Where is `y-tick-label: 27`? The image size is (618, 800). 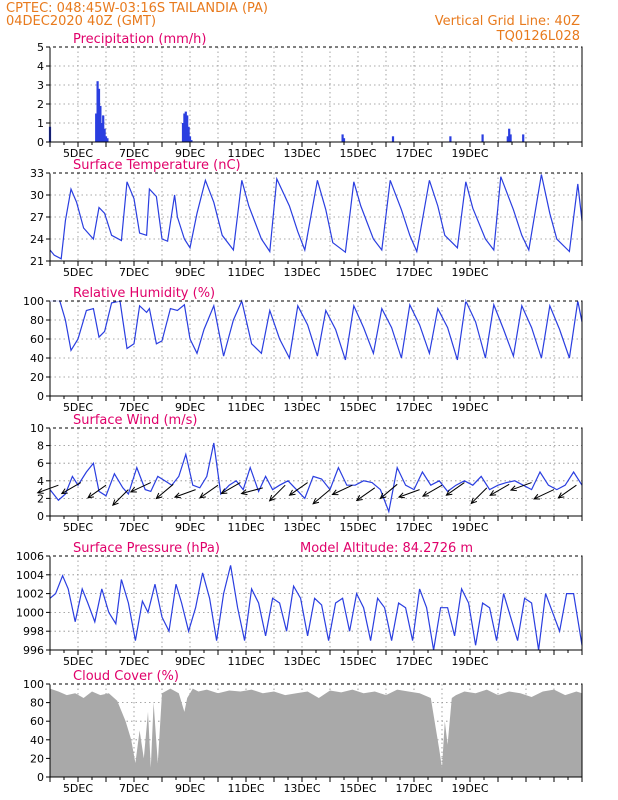 y-tick-label: 27 is located at coordinates (37, 217).